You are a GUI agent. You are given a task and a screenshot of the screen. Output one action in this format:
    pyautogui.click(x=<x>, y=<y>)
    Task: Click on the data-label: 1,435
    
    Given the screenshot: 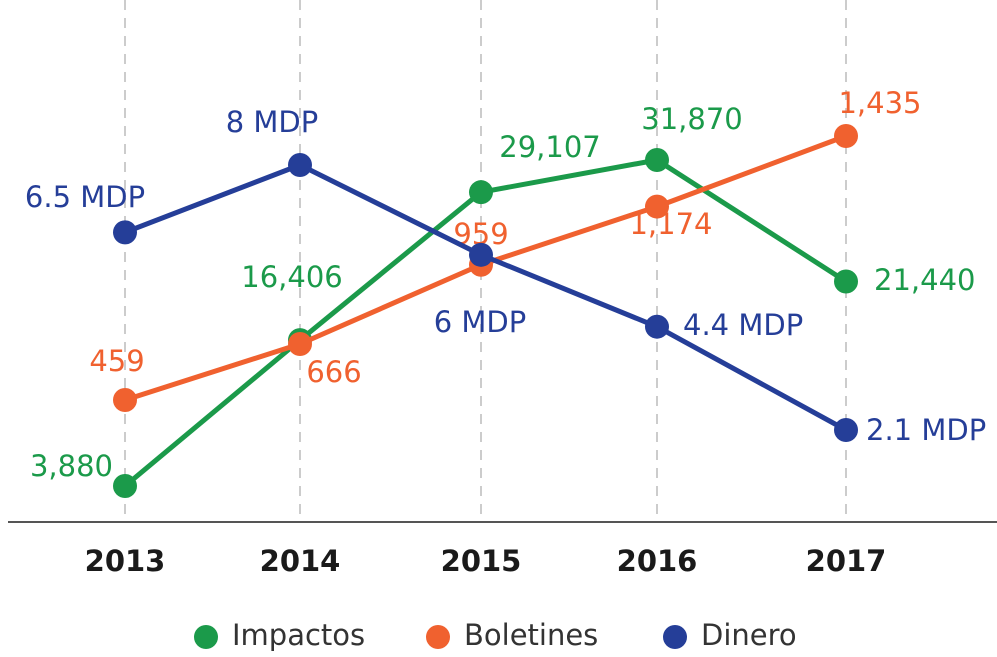 What is the action you would take?
    pyautogui.click(x=879, y=103)
    